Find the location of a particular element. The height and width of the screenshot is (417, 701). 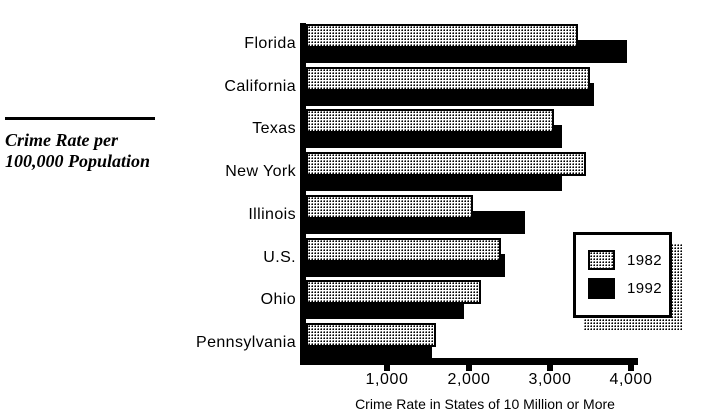

bar-group-california: California is located at coordinates (350, 88).